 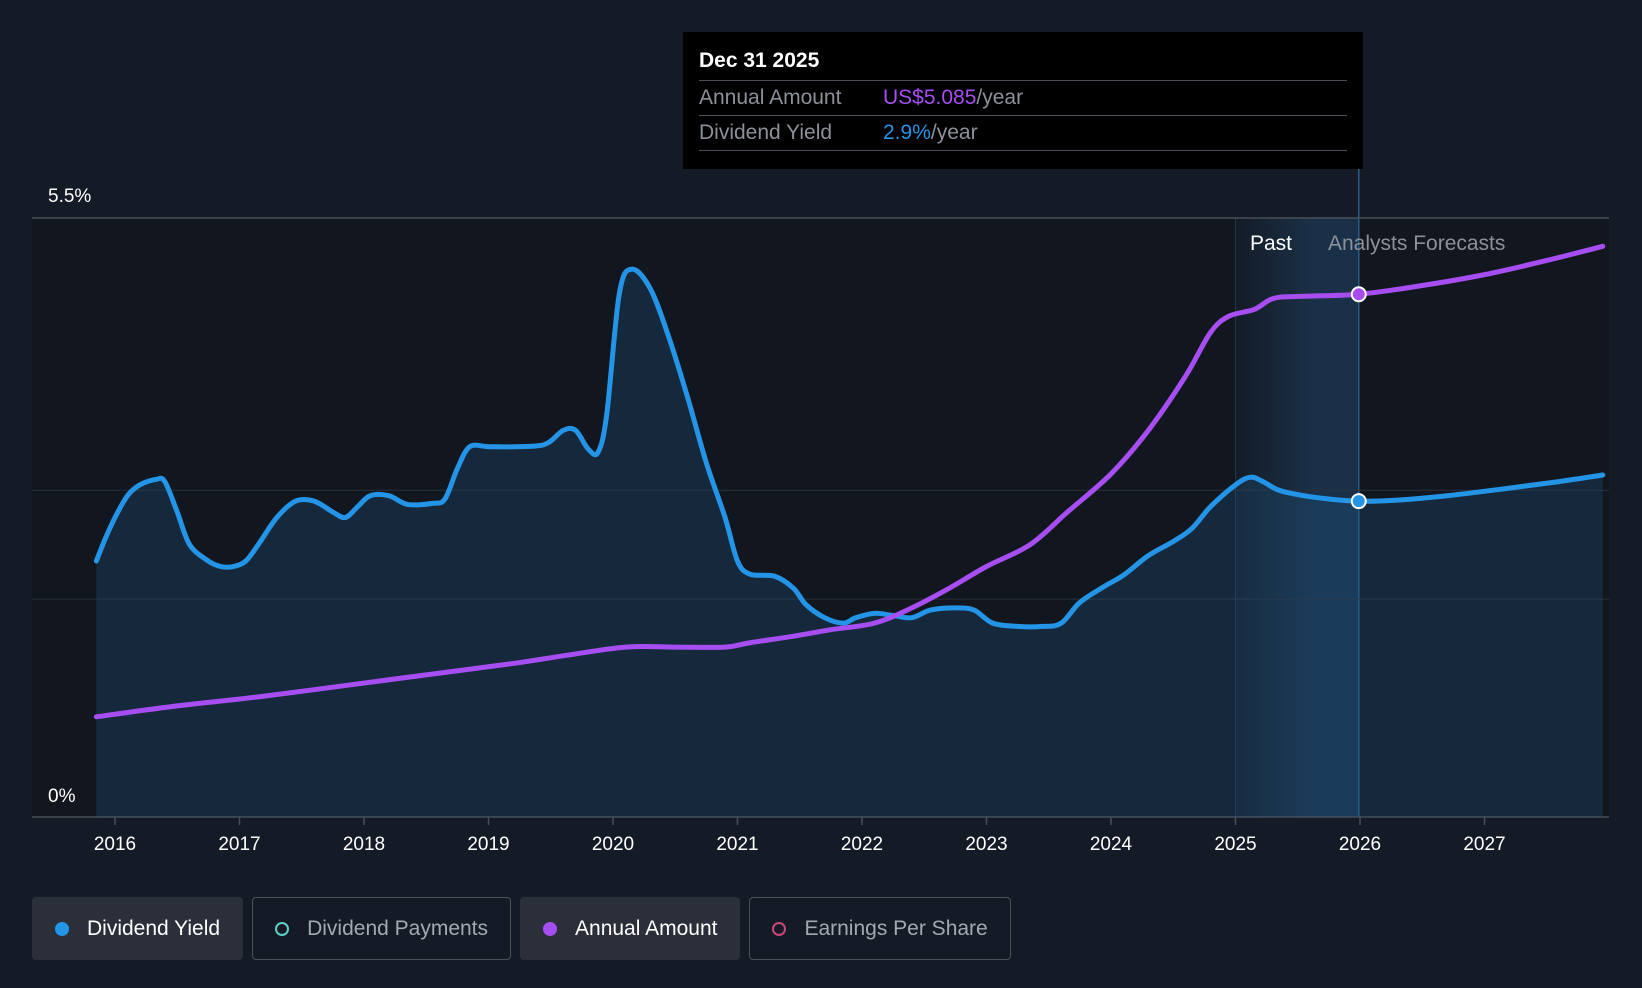 I want to click on x-tick-label: 2018, so click(x=364, y=844).